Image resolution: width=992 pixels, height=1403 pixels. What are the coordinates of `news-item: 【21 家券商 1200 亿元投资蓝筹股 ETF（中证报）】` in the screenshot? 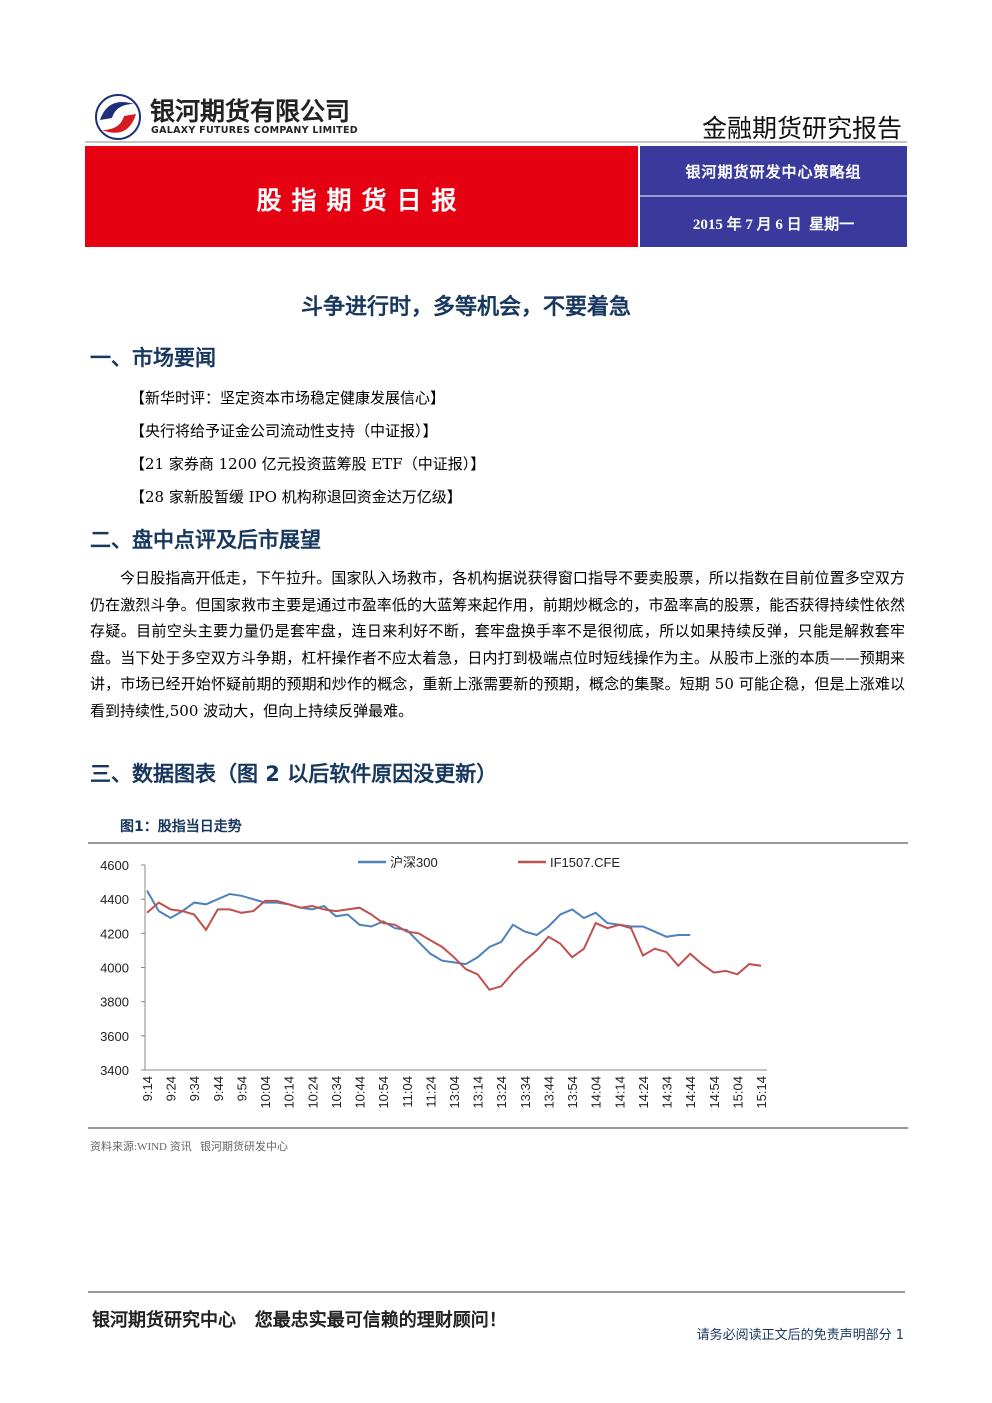 It's located at (308, 464).